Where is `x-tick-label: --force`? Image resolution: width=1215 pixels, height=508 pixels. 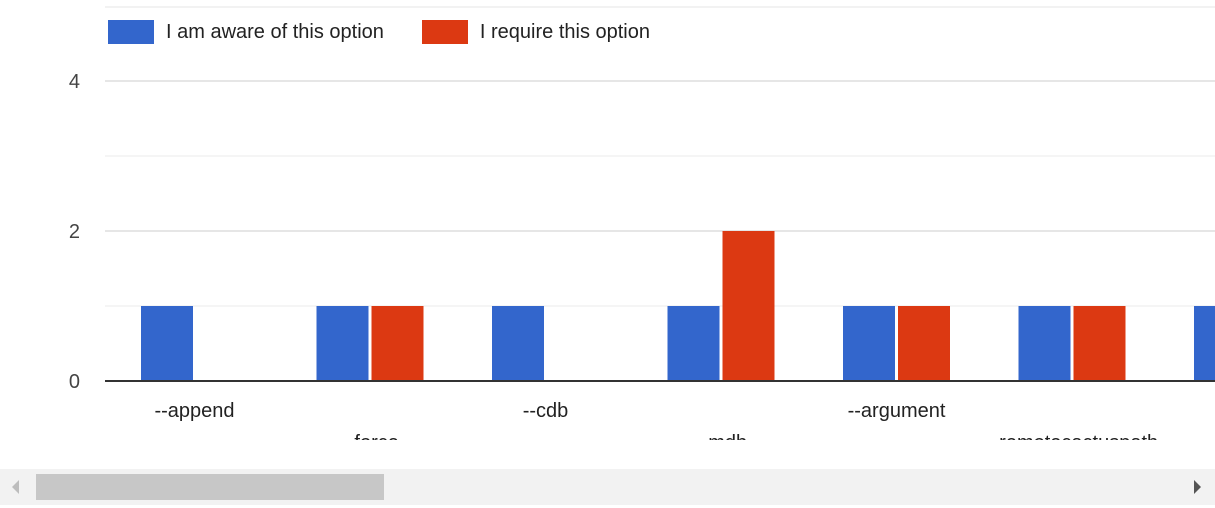
x-tick-label: --force is located at coordinates (370, 436).